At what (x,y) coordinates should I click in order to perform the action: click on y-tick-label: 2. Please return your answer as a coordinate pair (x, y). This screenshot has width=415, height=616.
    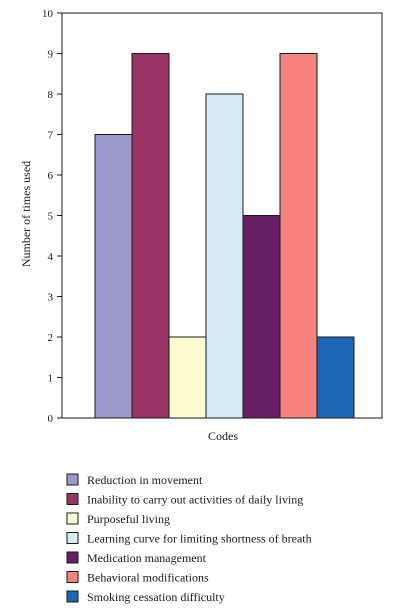
    Looking at the image, I should click on (51, 338).